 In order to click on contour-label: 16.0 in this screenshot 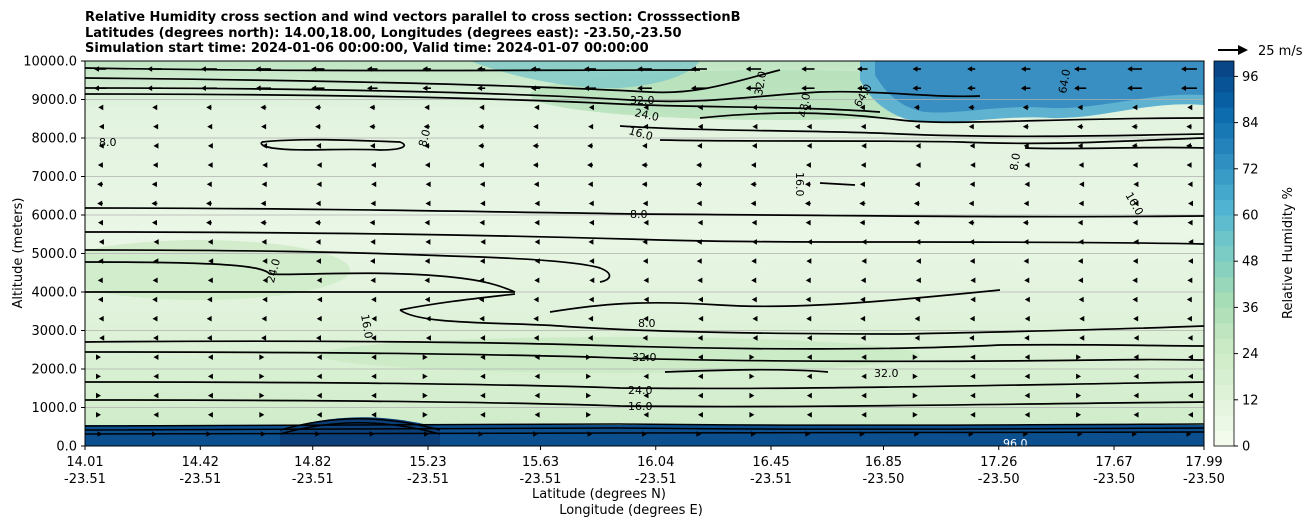, I will do `click(799, 184)`.